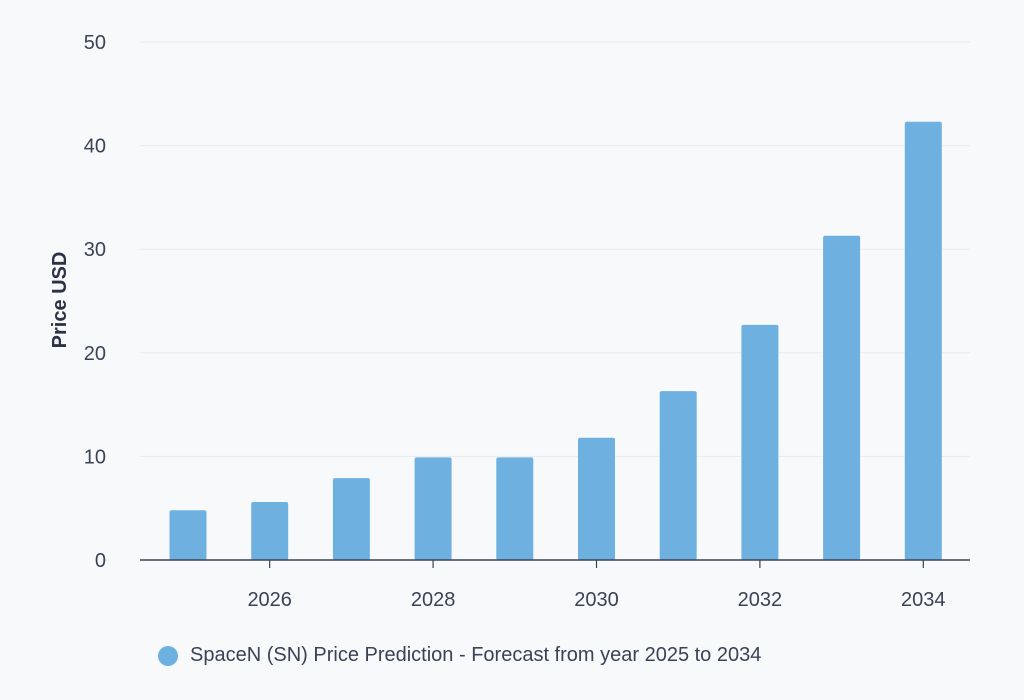 This screenshot has height=700, width=1024. What do you see at coordinates (433, 600) in the screenshot?
I see `x-tick-label: 2028` at bounding box center [433, 600].